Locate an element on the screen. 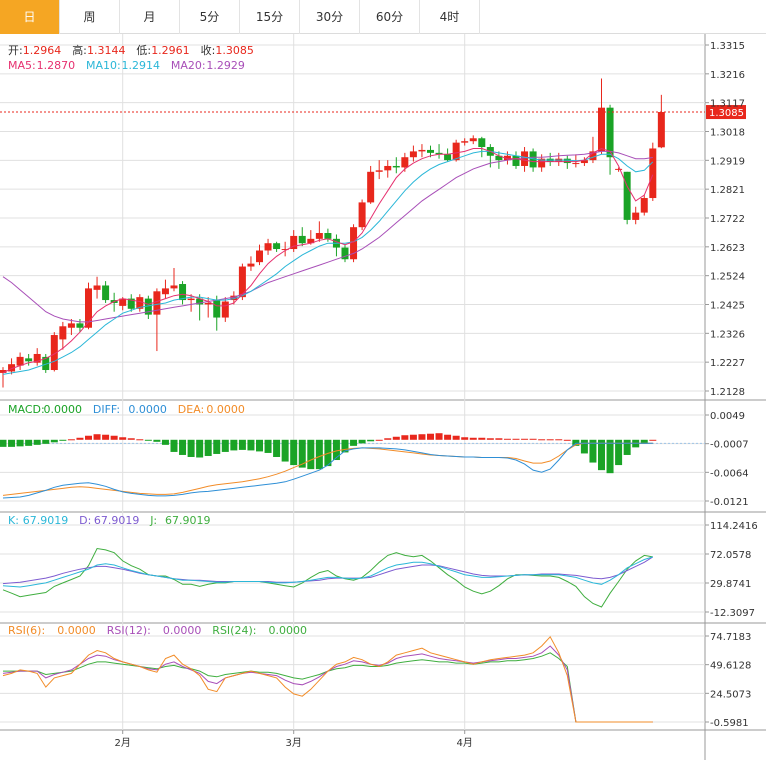 This screenshot has height=760, width=766. ohlc-legend-value: 1.3085 is located at coordinates (234, 50).